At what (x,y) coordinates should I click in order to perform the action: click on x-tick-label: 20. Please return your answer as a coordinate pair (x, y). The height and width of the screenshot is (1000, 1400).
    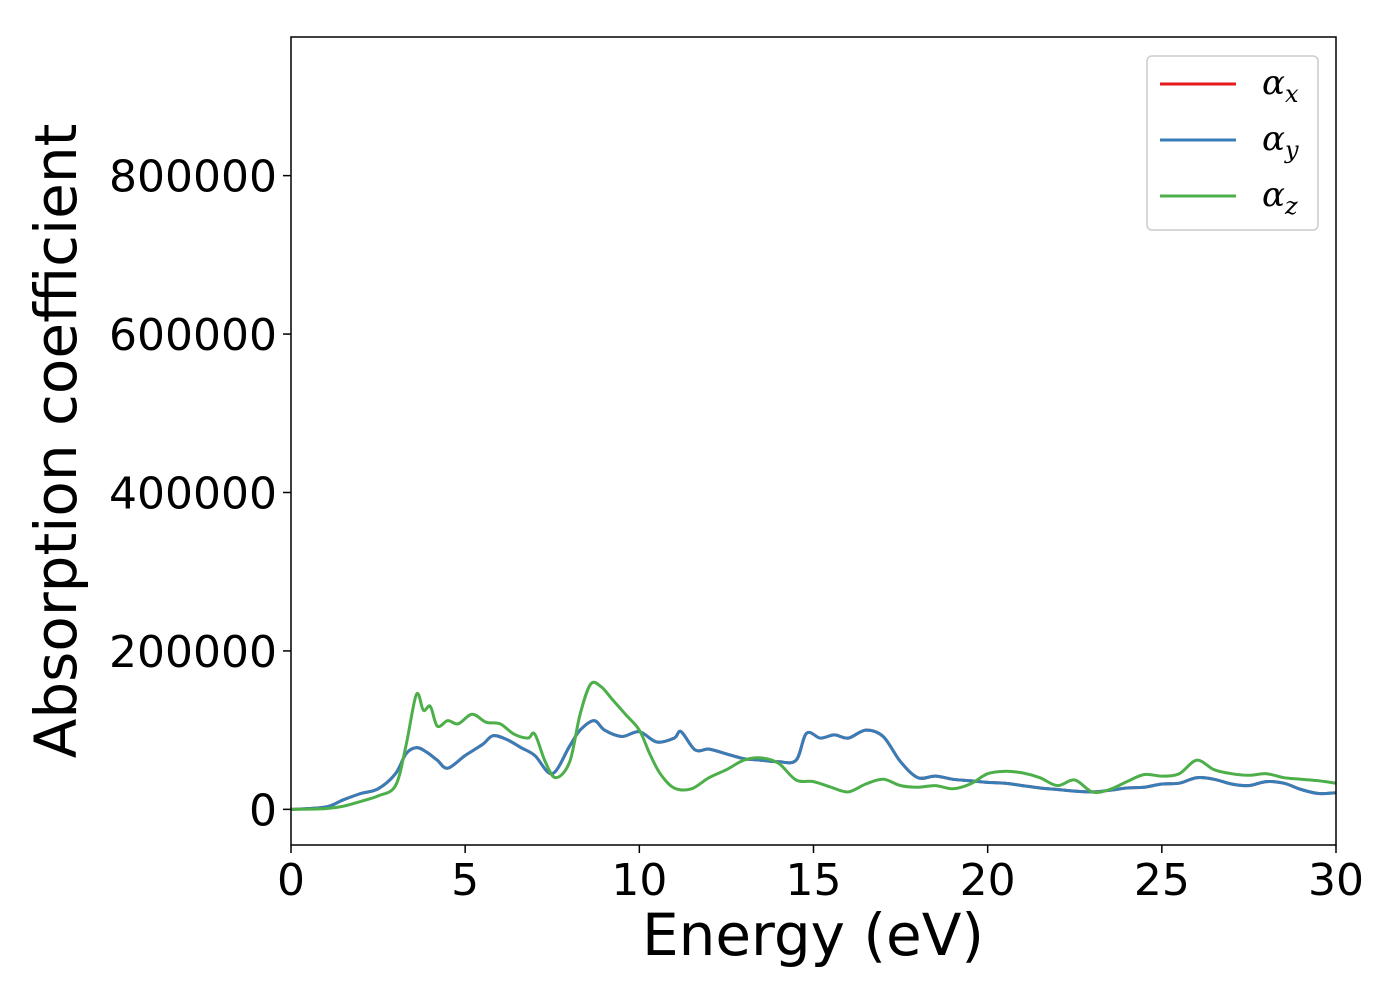
    Looking at the image, I should click on (988, 880).